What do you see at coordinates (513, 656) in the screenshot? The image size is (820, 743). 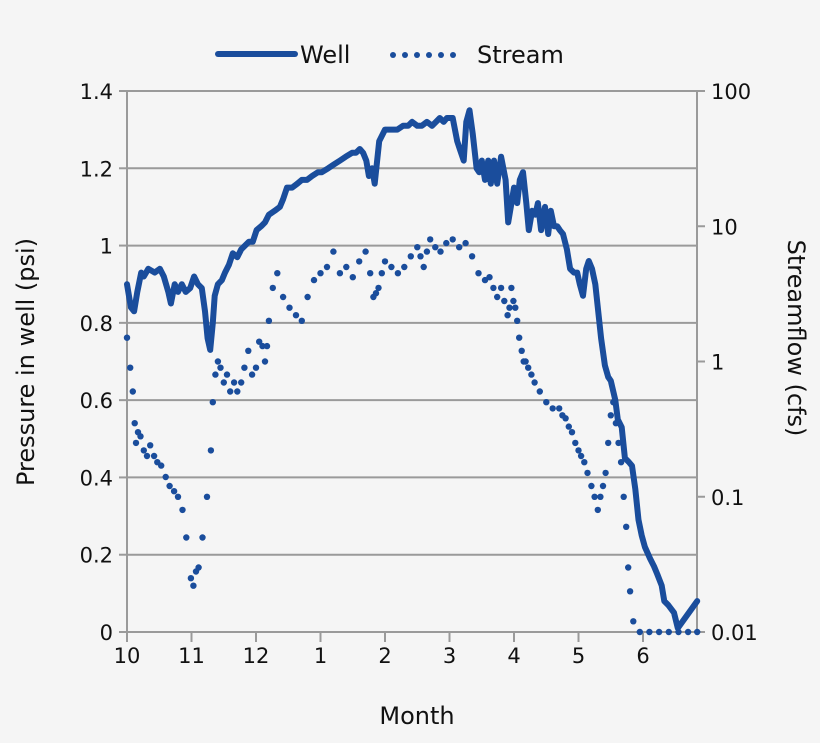 I see `x-tick-label: 4` at bounding box center [513, 656].